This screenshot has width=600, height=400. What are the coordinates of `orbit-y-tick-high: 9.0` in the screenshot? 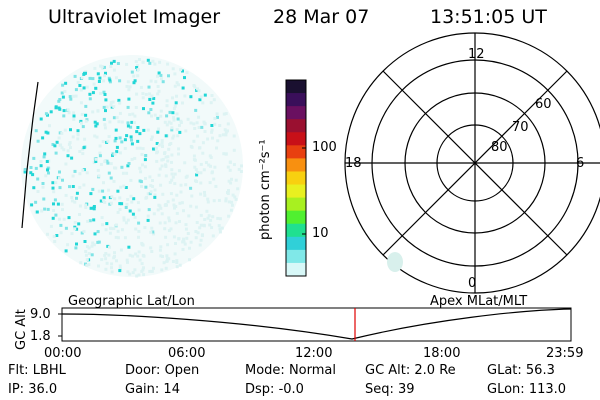 It's located at (40, 314).